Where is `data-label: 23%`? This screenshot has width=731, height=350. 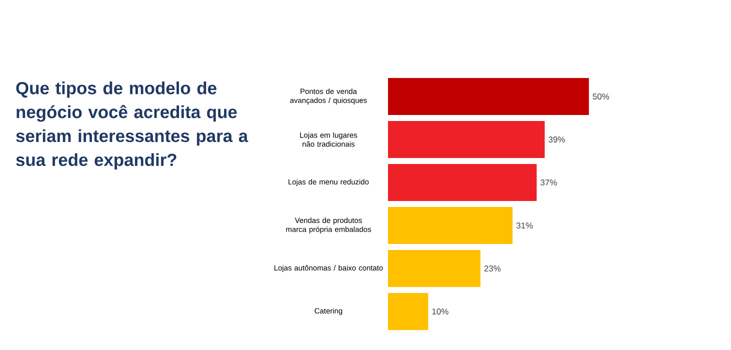 data-label: 23% is located at coordinates (492, 269).